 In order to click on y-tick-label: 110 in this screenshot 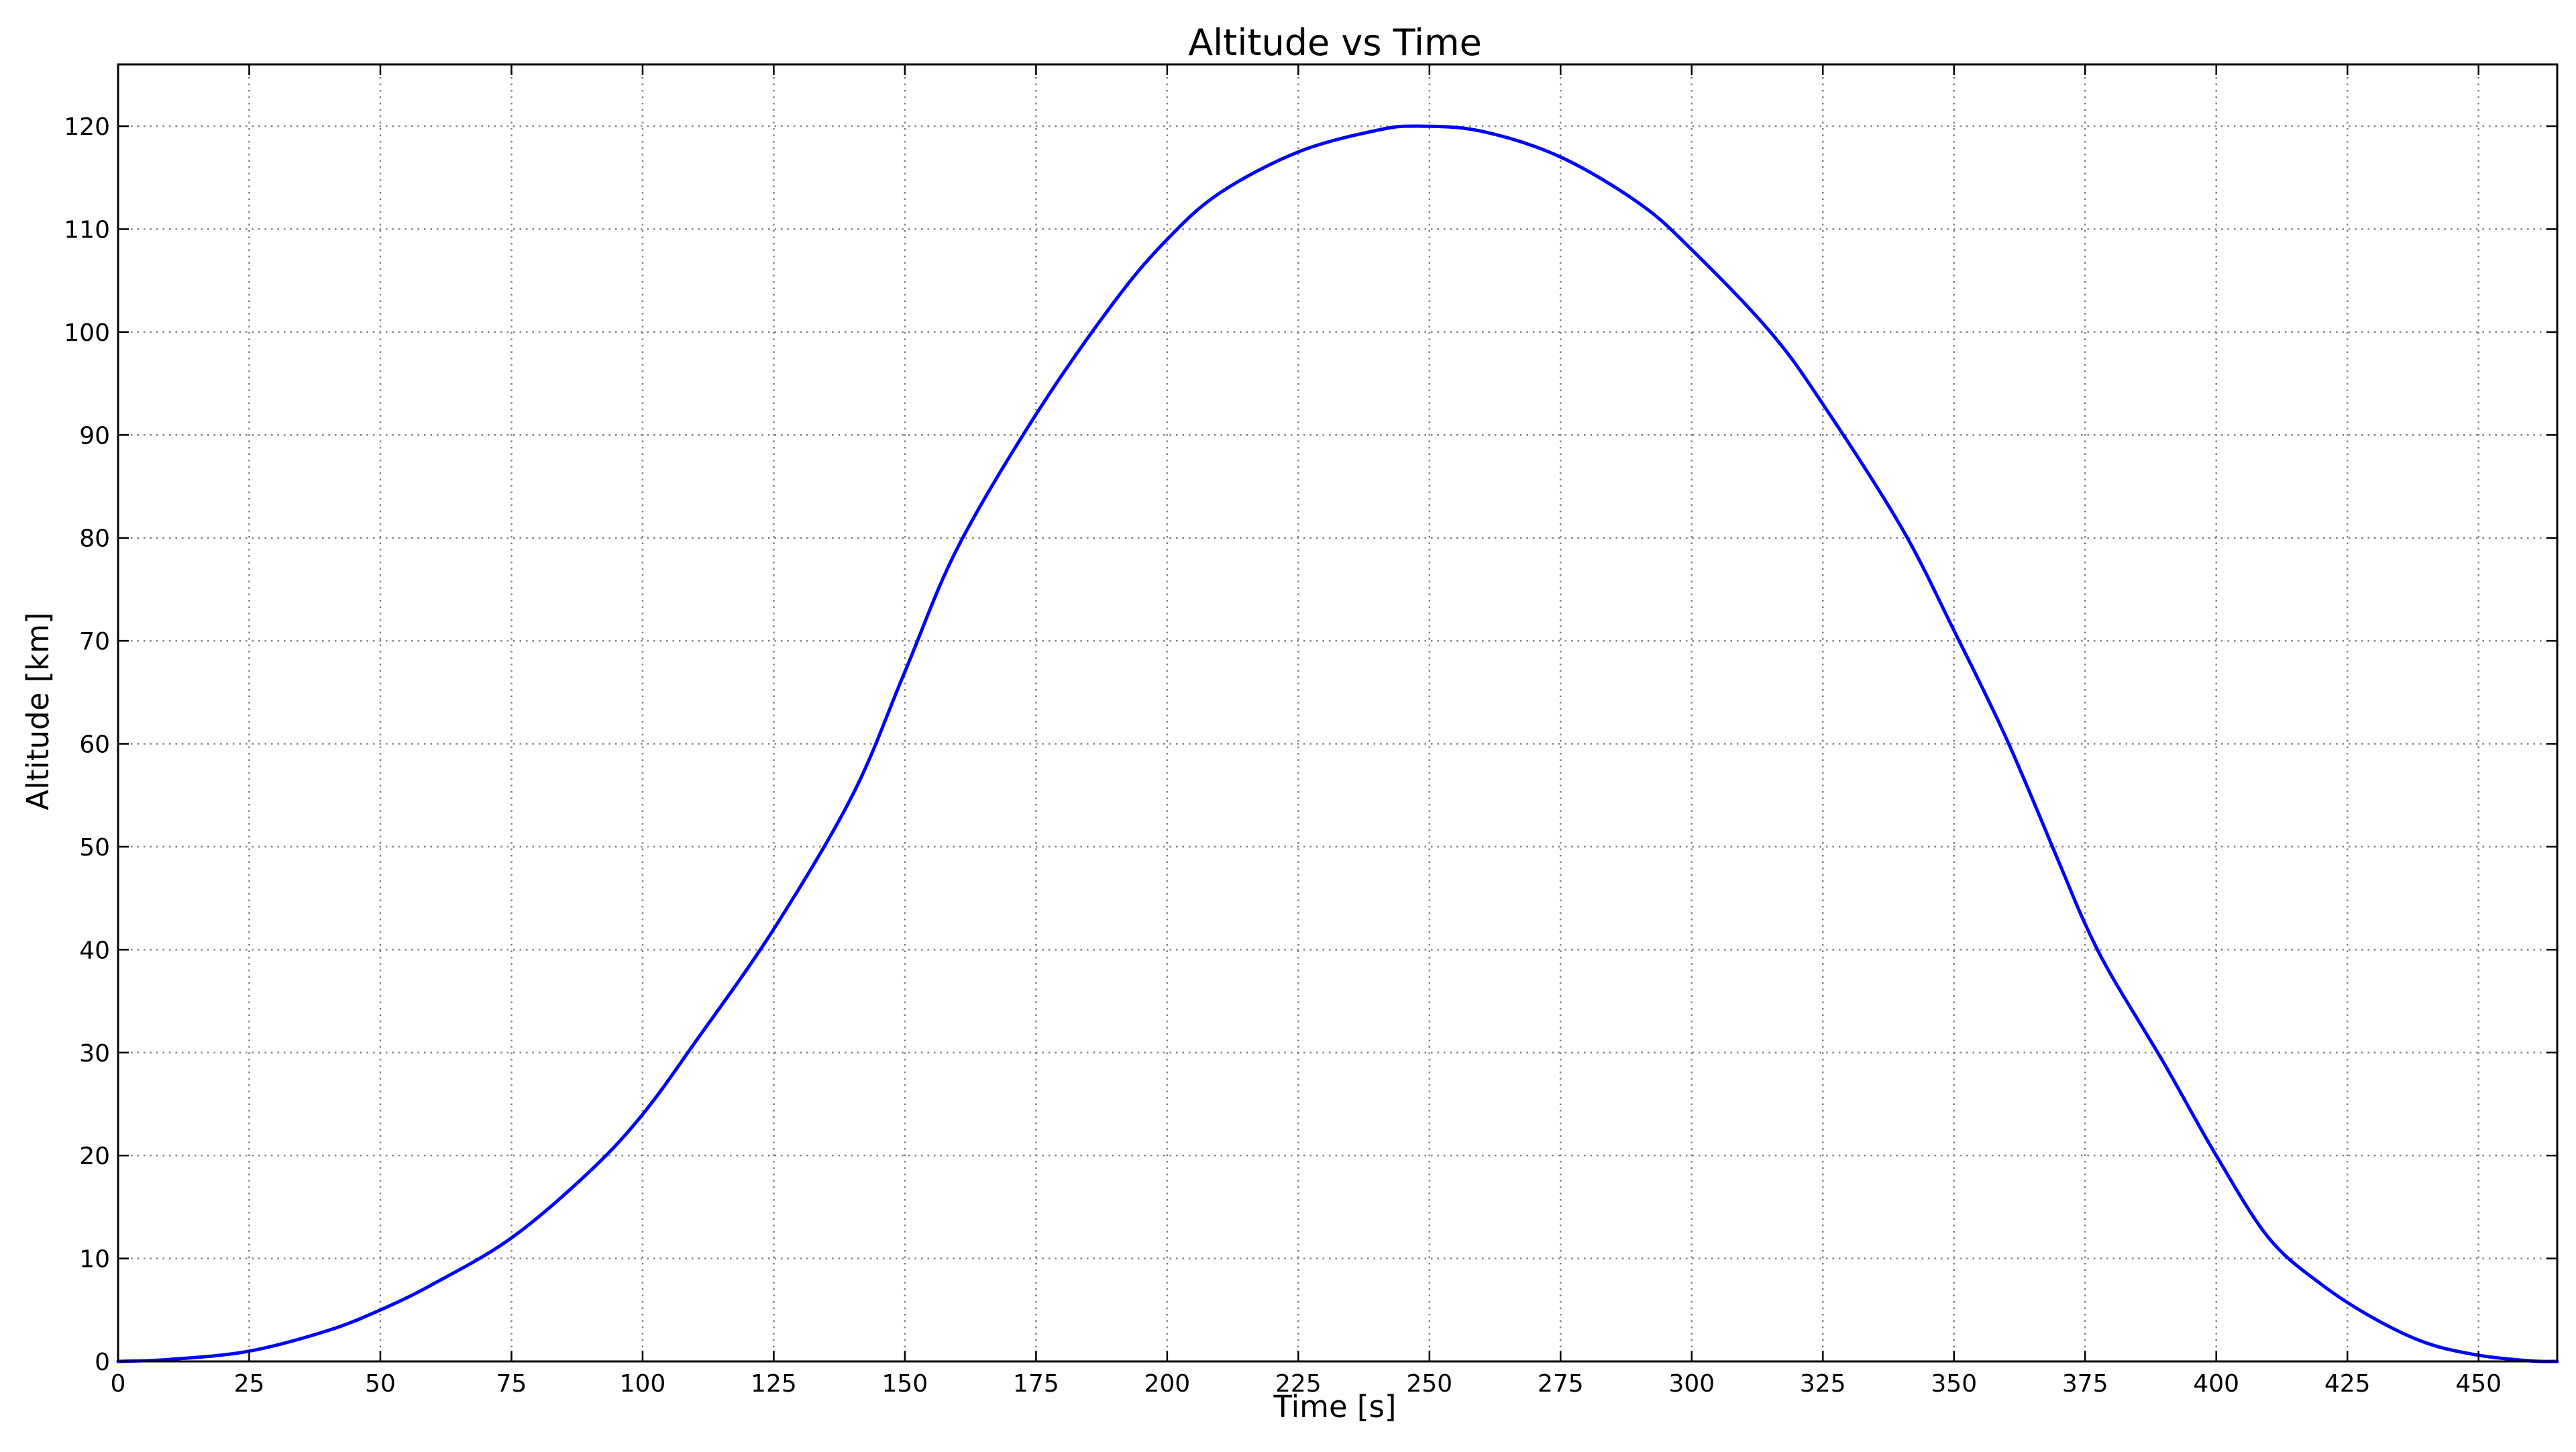, I will do `click(87, 230)`.